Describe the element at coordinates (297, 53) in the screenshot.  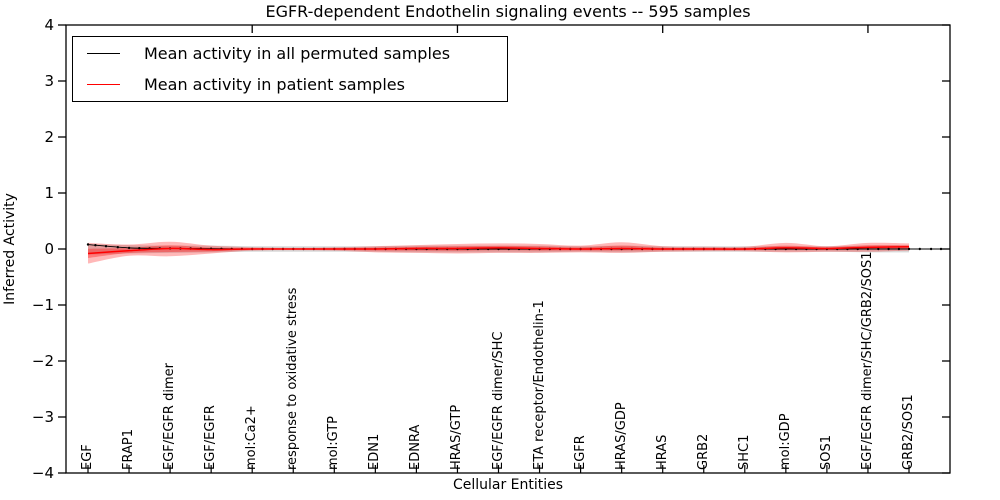
I see `legend-label: Mean activity in all permuted samples` at that location.